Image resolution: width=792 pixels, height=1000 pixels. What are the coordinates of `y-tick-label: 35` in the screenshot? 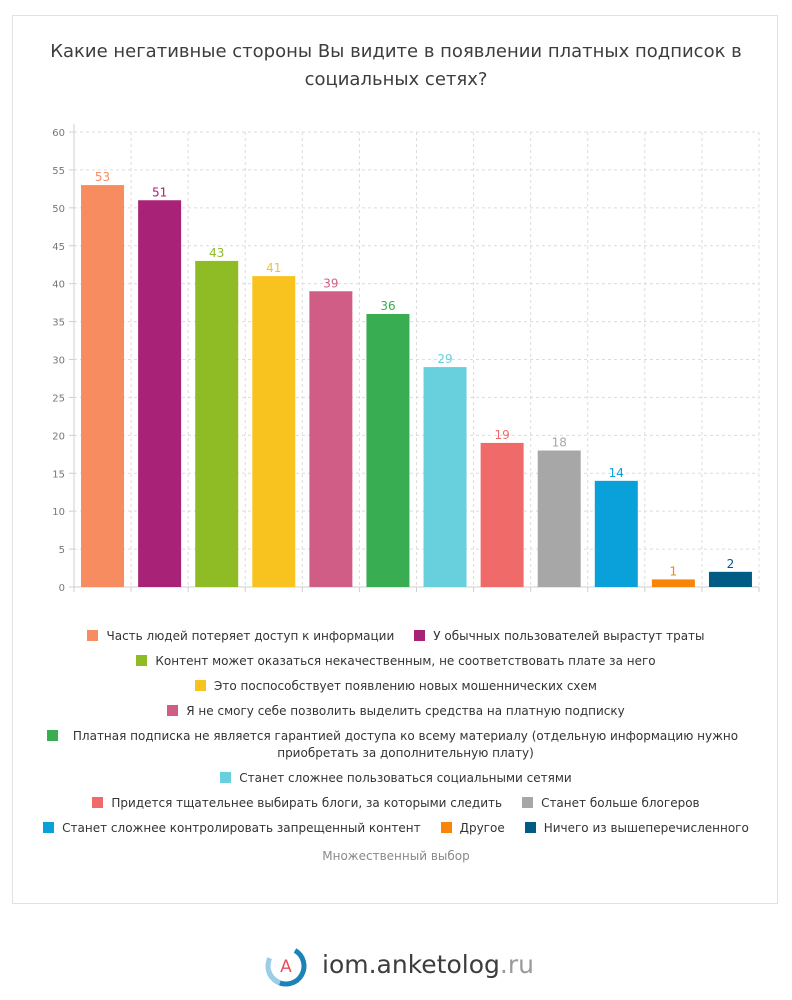 It's located at (58, 323).